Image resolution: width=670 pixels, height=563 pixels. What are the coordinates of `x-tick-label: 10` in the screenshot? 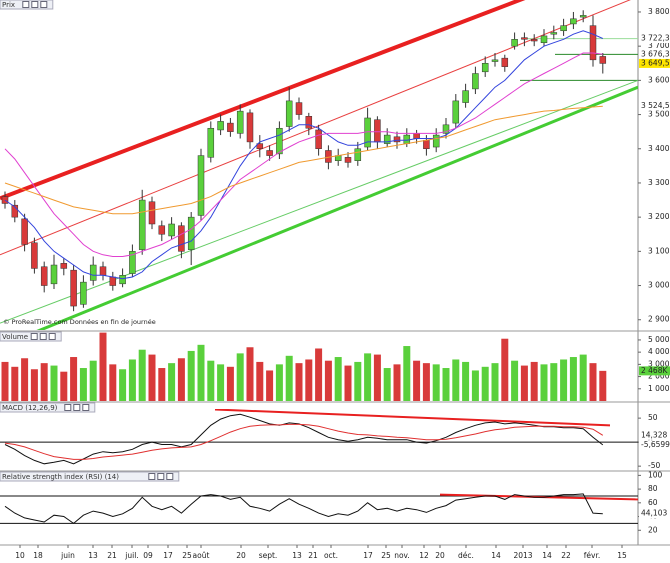 It's located at (20, 555).